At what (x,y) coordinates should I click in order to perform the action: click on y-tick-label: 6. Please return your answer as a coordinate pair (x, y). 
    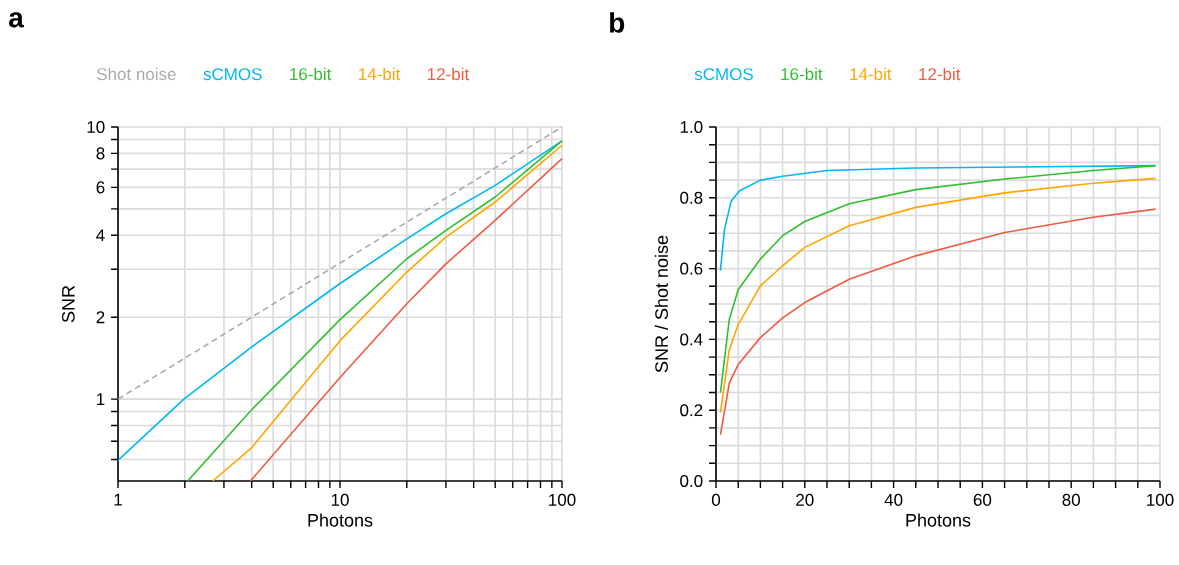
    Looking at the image, I should click on (100, 187).